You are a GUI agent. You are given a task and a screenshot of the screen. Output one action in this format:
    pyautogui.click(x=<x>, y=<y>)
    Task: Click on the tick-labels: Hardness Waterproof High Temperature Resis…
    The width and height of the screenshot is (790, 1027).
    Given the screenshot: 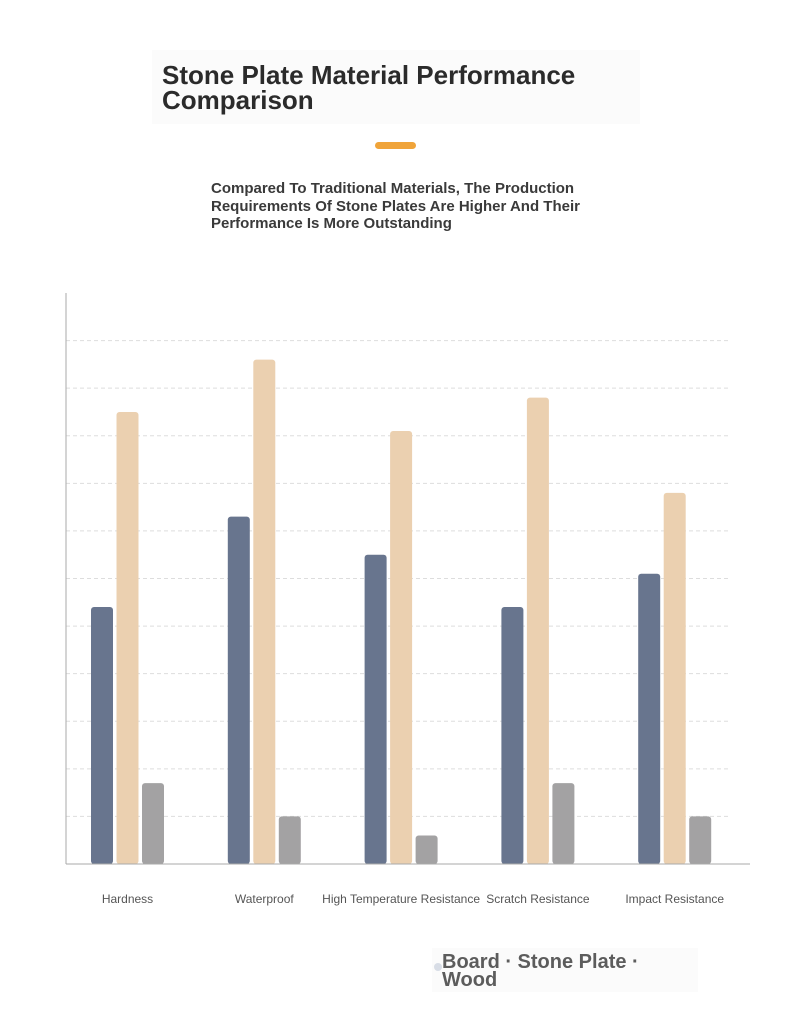 What is the action you would take?
    pyautogui.click(x=413, y=899)
    